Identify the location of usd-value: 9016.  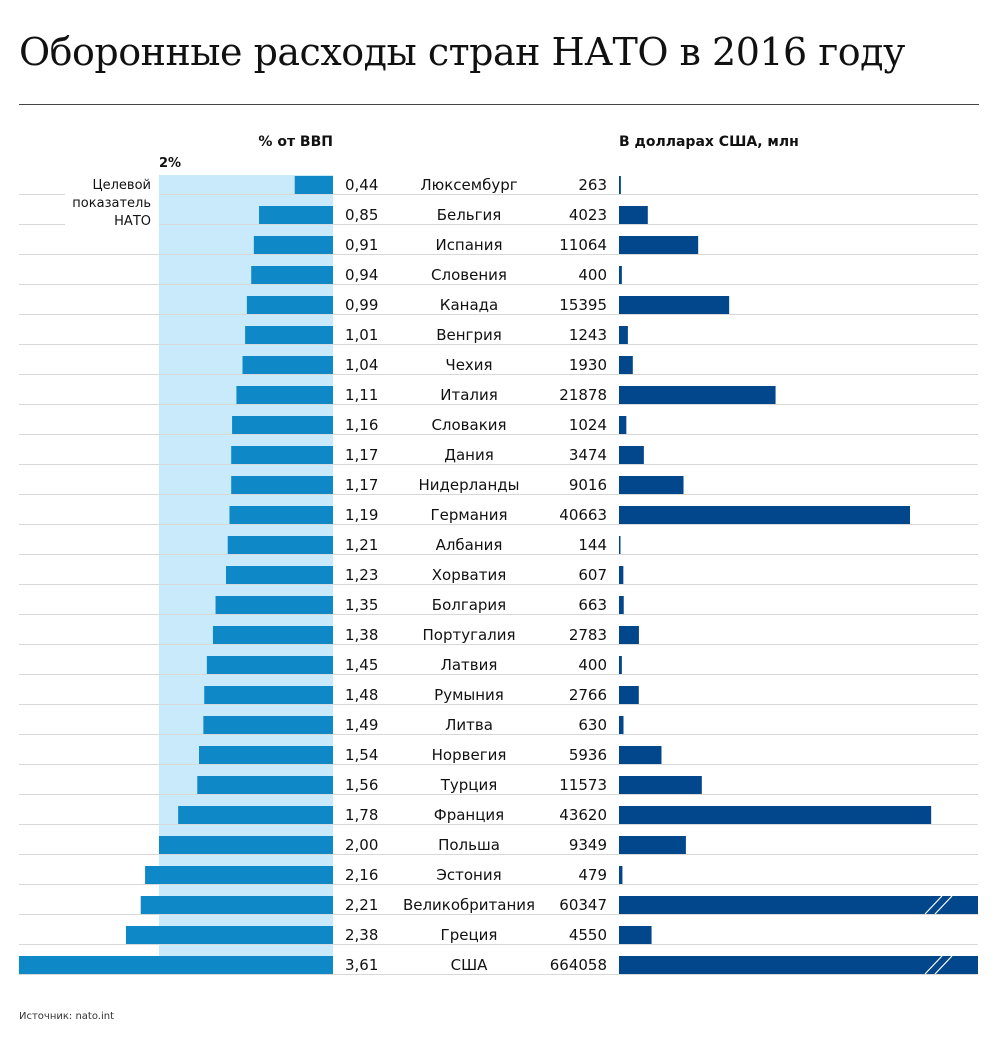
(588, 485).